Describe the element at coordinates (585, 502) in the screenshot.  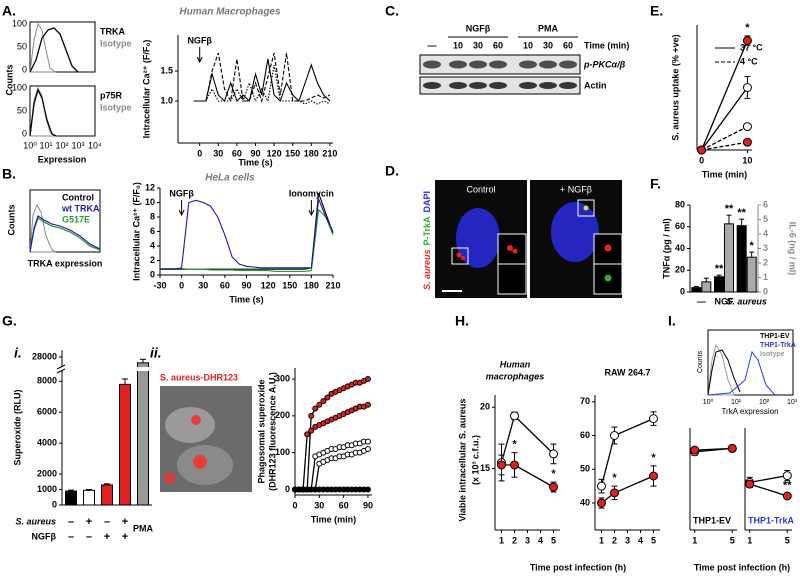
I see `y-tick-label: 40` at that location.